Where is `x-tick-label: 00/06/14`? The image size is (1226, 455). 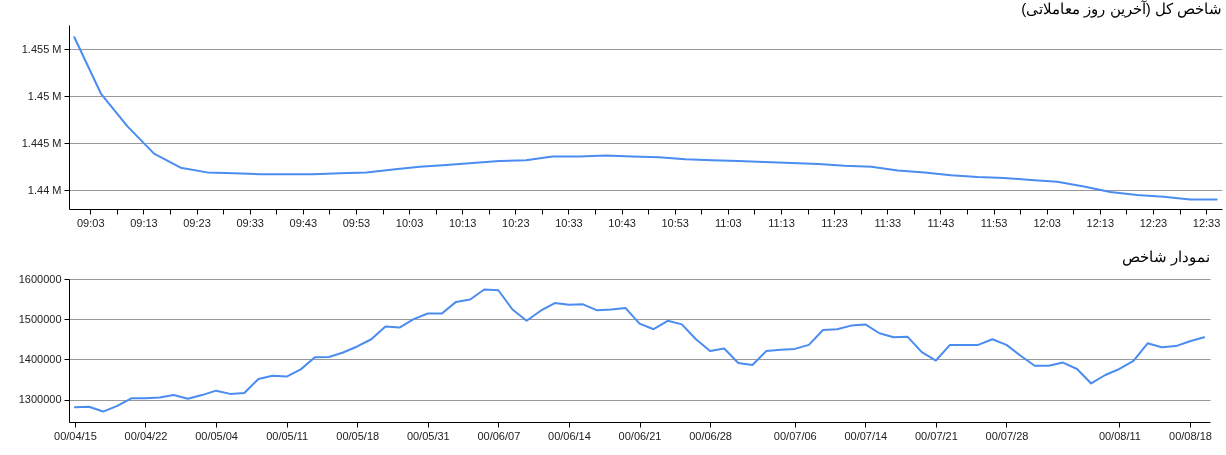
x-tick-label: 00/06/14 is located at coordinates (569, 435).